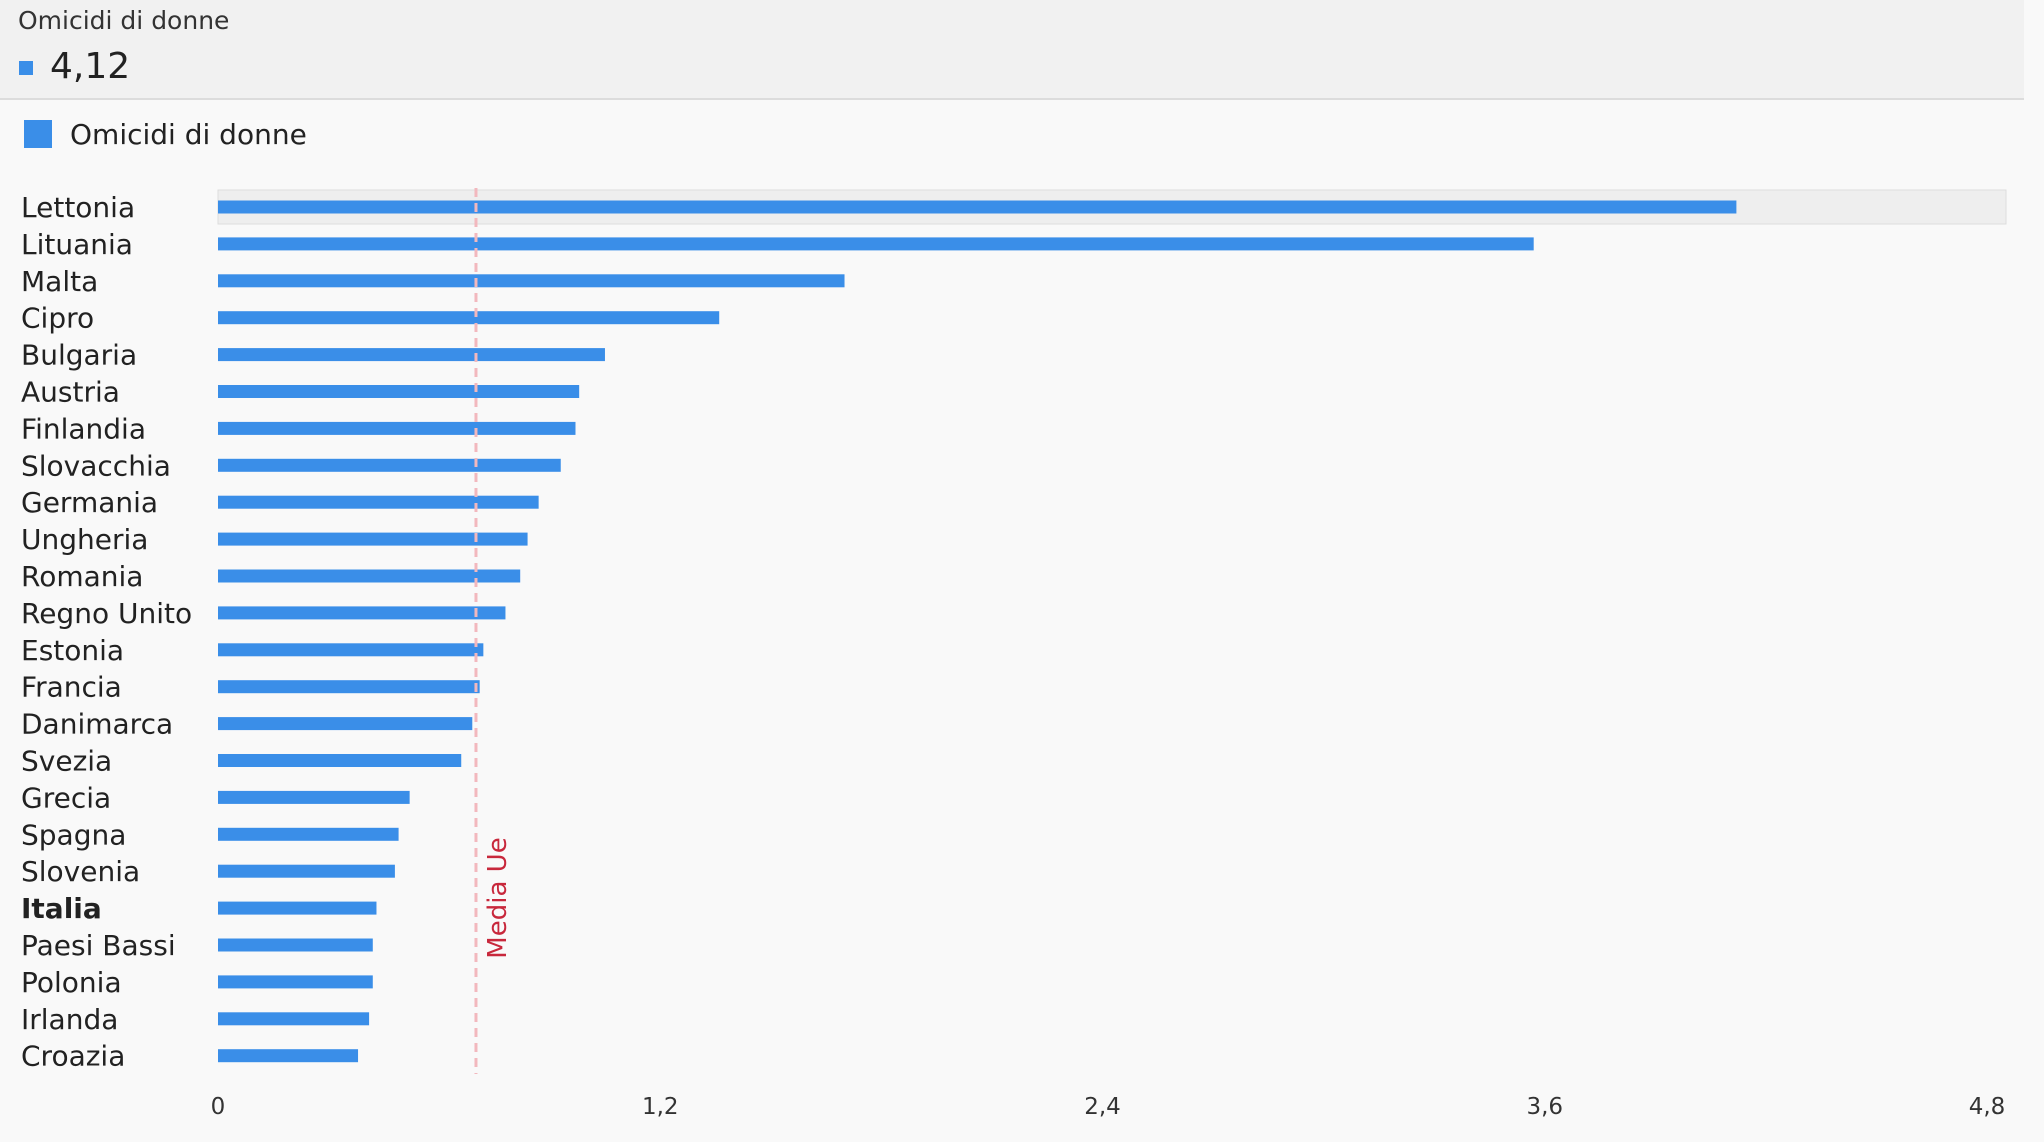 The width and height of the screenshot is (2044, 1142). Describe the element at coordinates (1012, 50) in the screenshot. I see `tooltip-header: Omicidi di donne 4,12` at that location.